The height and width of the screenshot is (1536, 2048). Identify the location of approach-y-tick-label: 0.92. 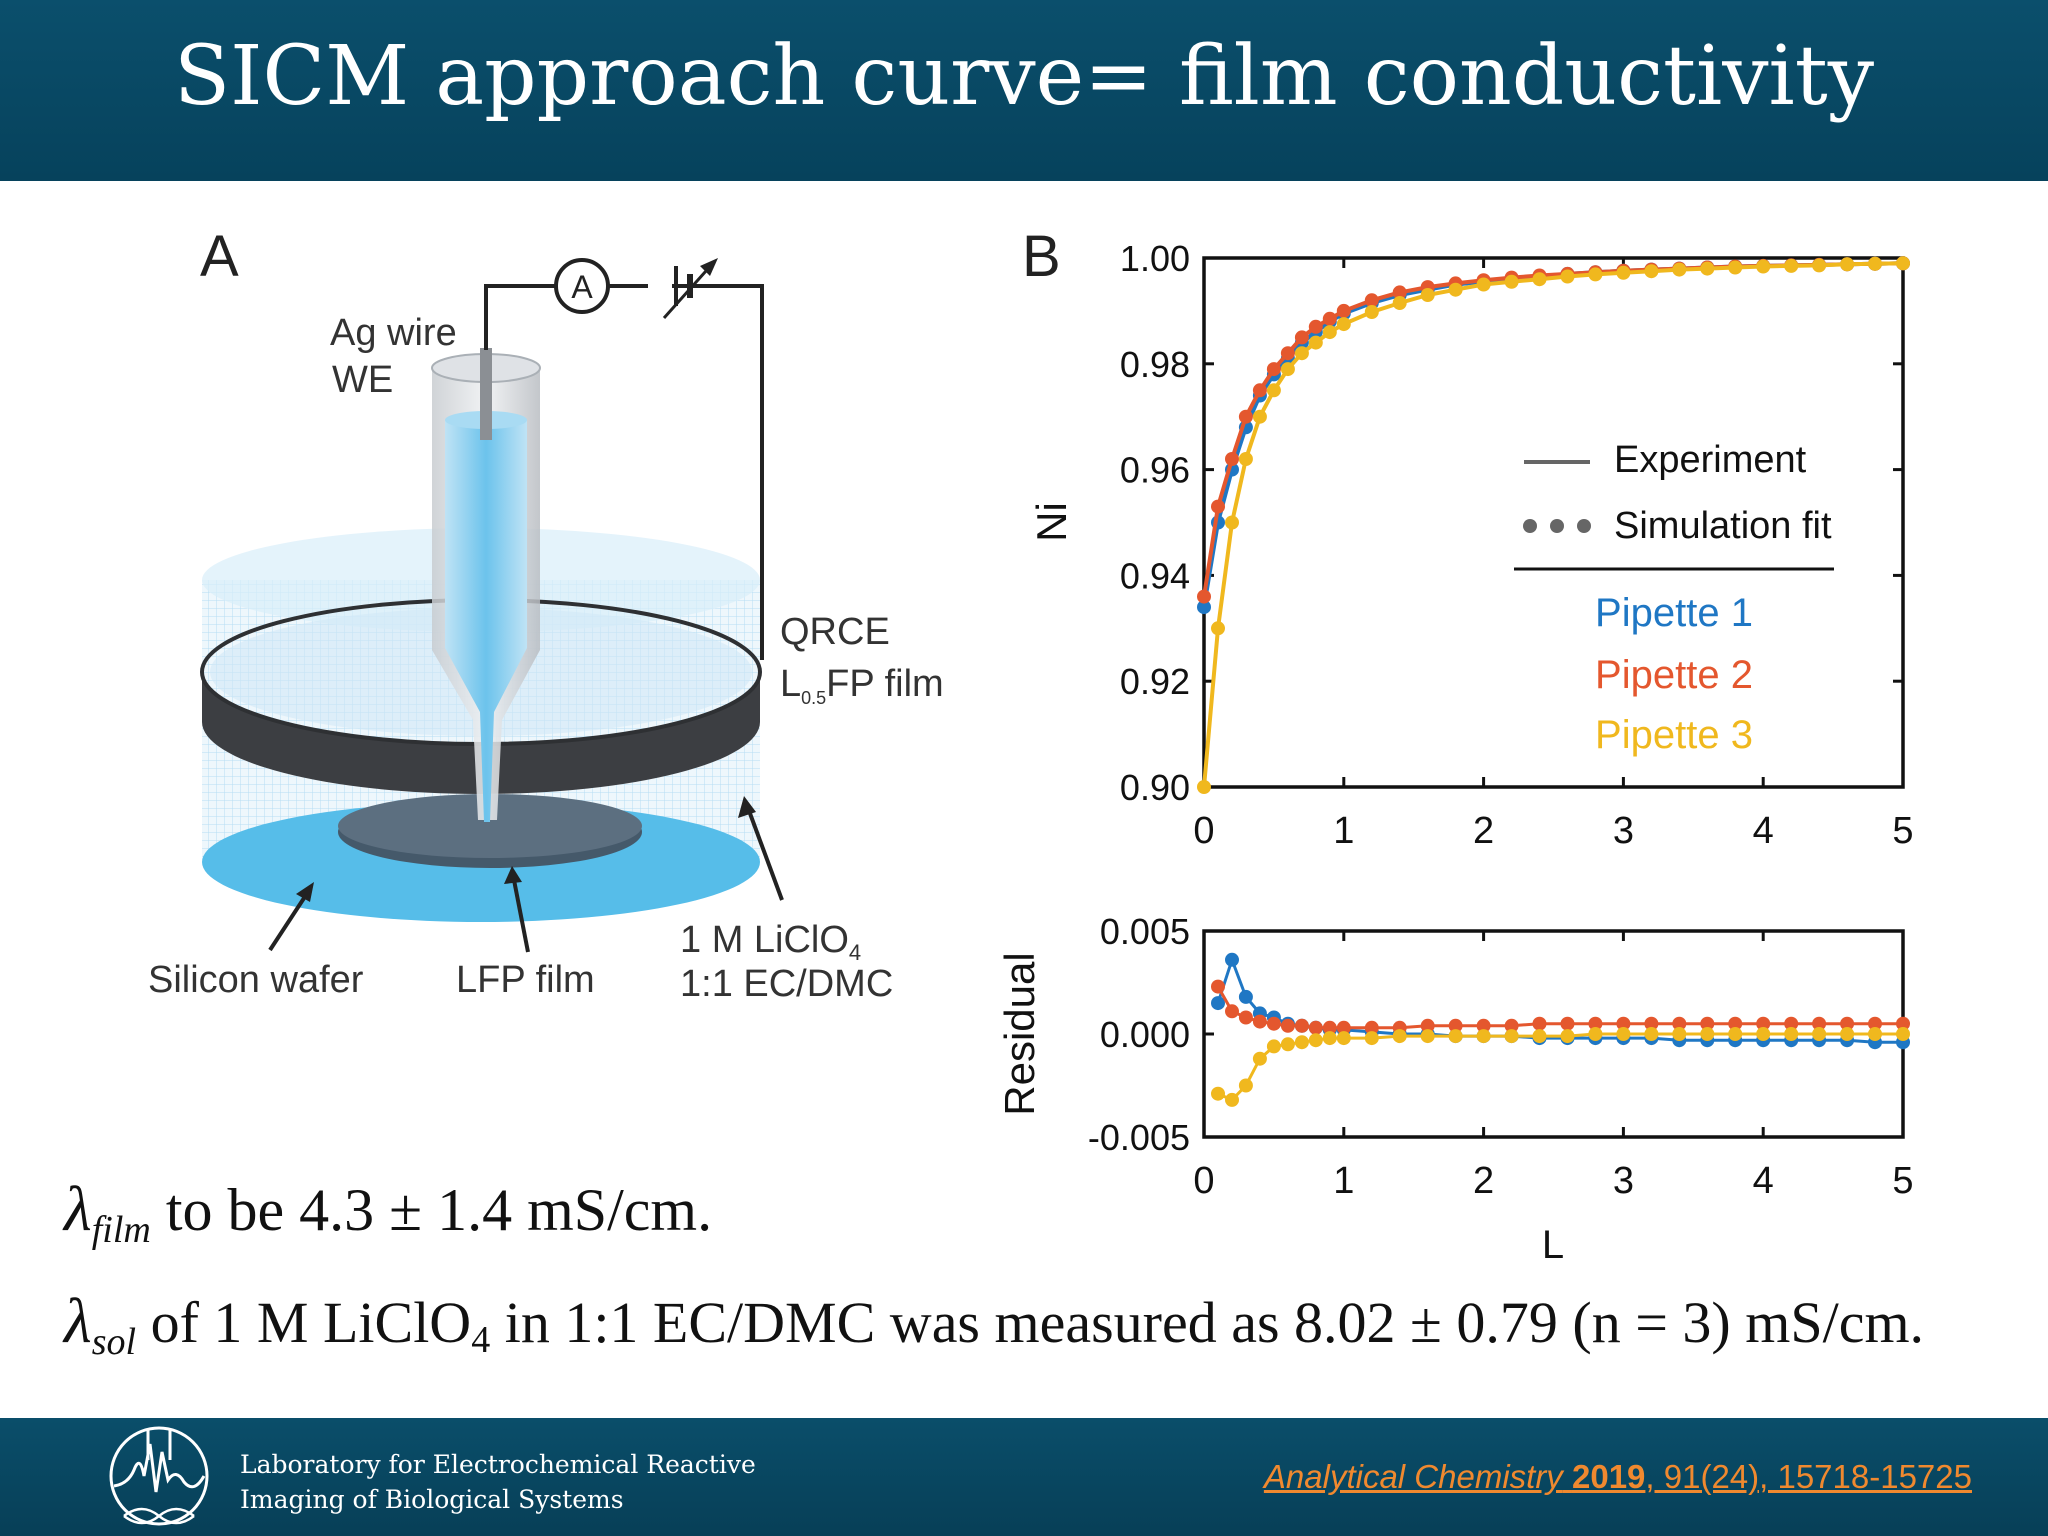
(1155, 681).